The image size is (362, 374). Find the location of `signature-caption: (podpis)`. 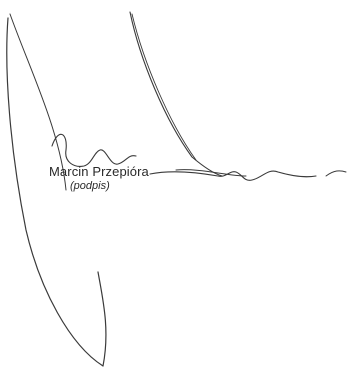

signature-caption: (podpis) is located at coordinates (90, 186).